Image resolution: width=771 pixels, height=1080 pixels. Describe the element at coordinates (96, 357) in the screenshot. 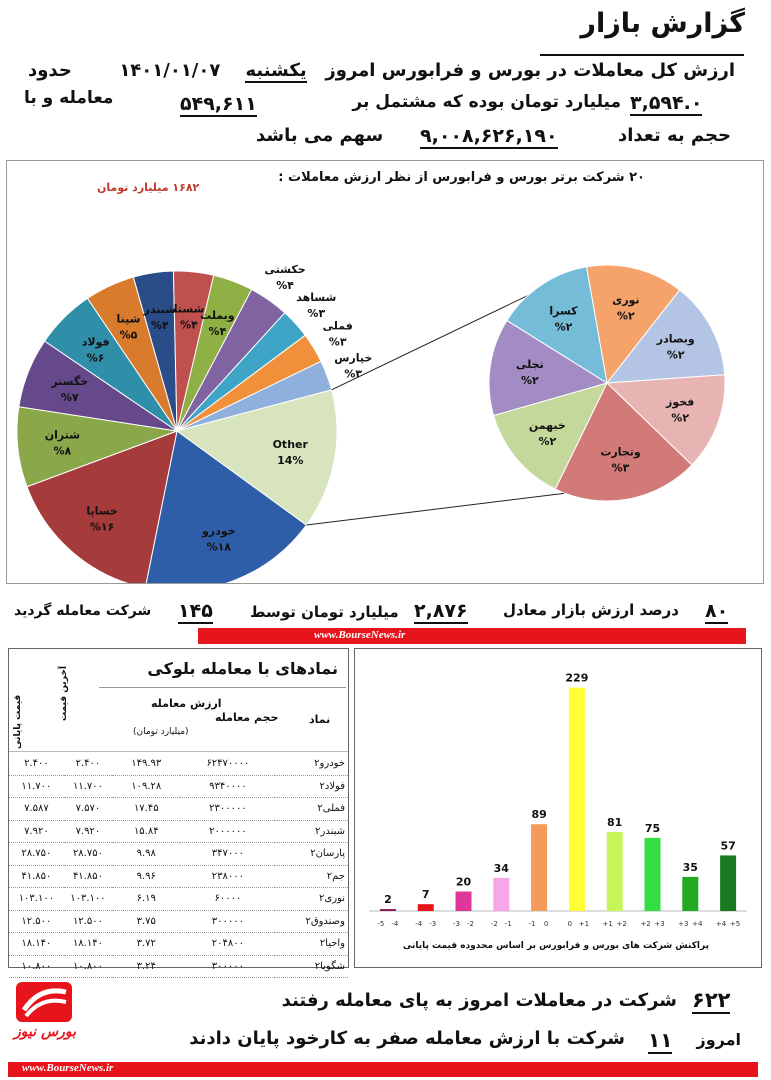

I see `pie-label-value: %۶` at that location.